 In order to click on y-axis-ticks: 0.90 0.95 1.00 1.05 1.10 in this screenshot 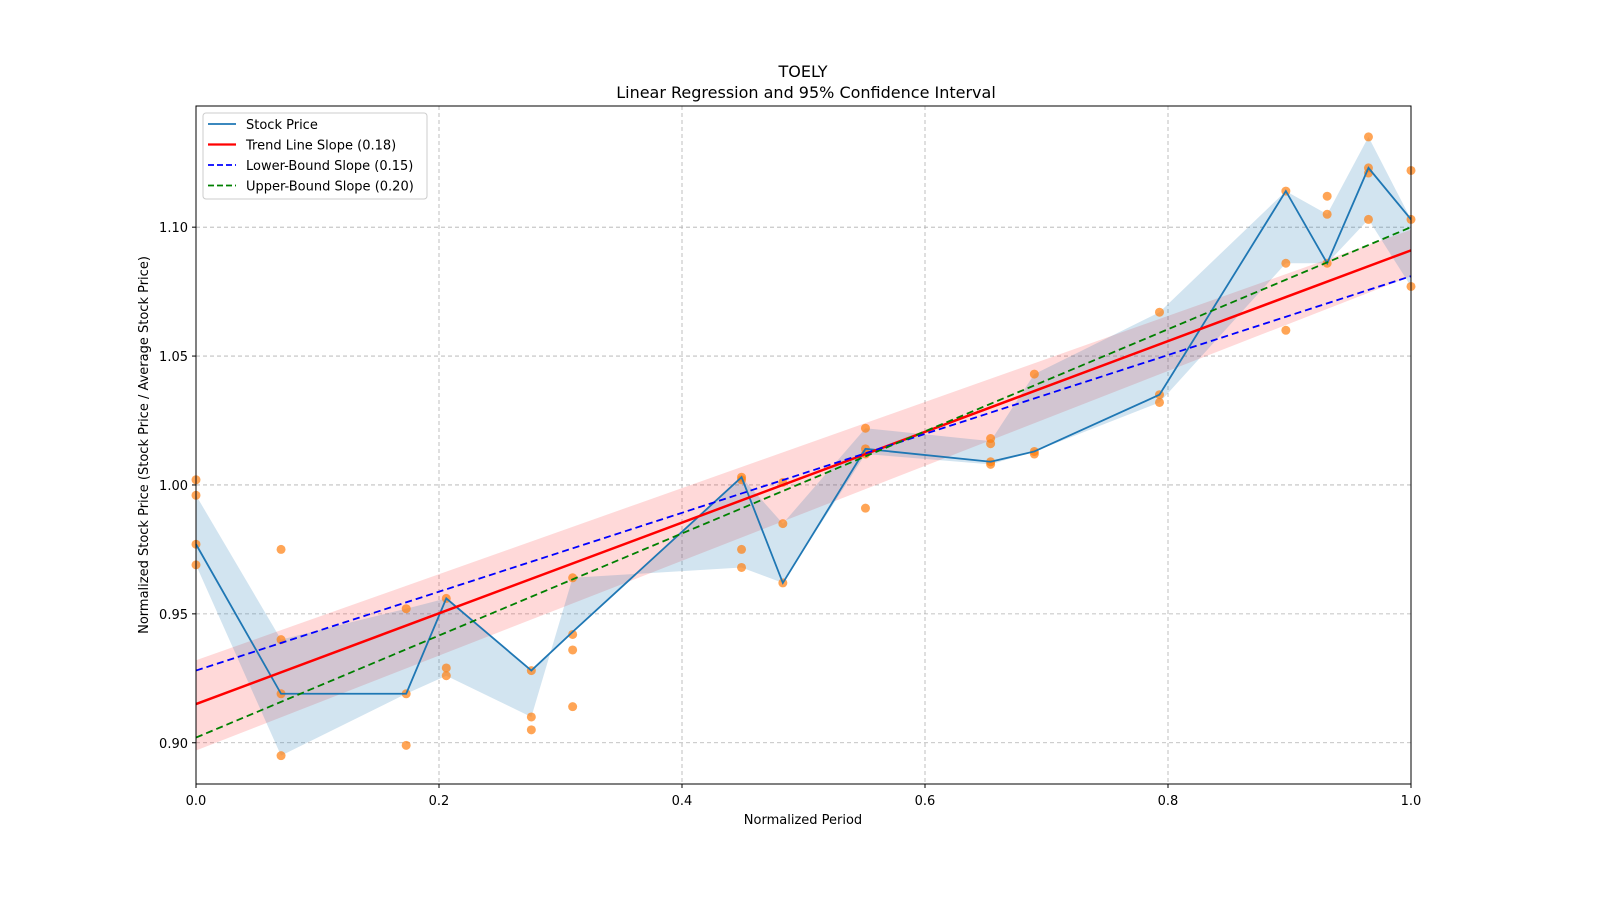, I will do `click(177, 486)`.